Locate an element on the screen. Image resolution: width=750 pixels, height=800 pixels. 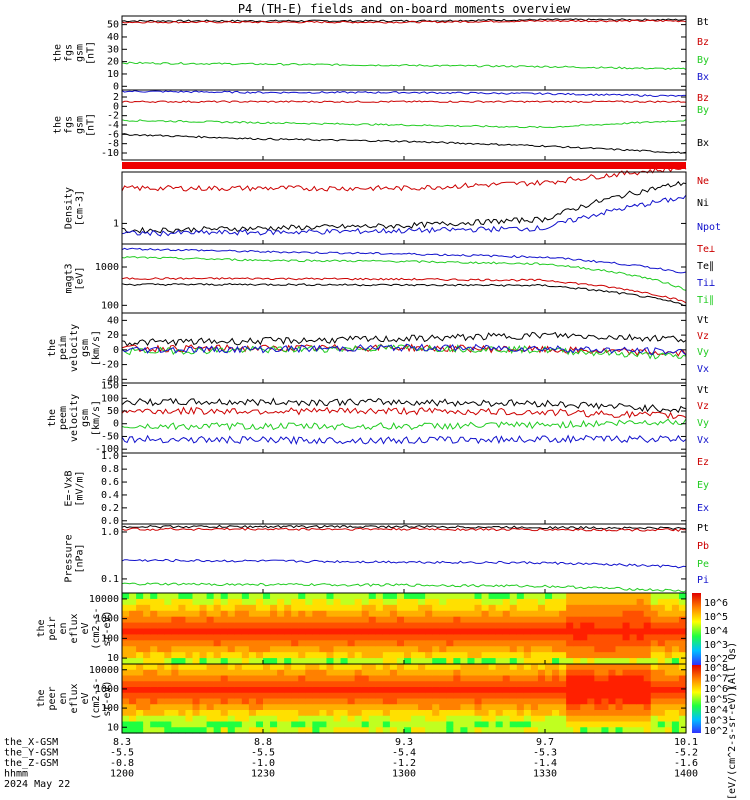
x-row-value: -1.2 is located at coordinates (404, 763).